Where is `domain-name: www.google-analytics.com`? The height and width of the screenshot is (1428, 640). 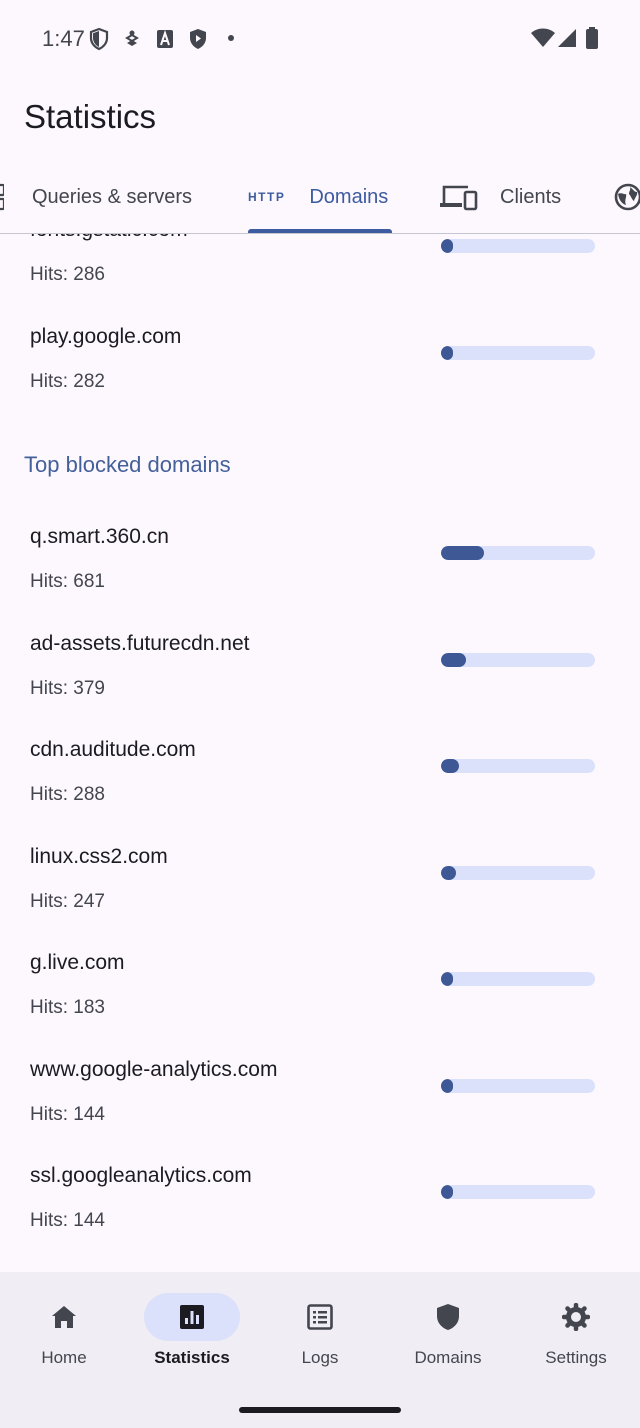
domain-name: www.google-analytics.com is located at coordinates (154, 1069).